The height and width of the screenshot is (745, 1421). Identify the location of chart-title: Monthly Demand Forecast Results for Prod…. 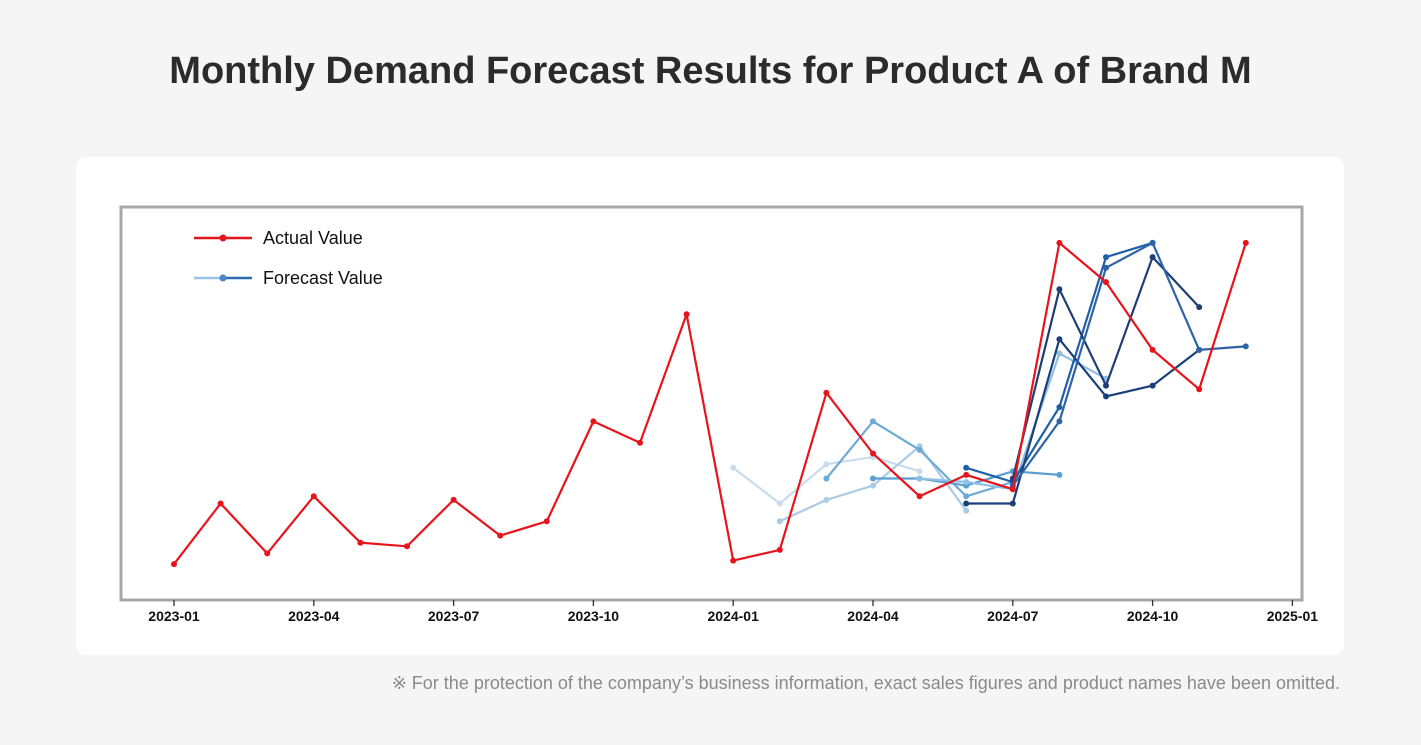
(710, 71).